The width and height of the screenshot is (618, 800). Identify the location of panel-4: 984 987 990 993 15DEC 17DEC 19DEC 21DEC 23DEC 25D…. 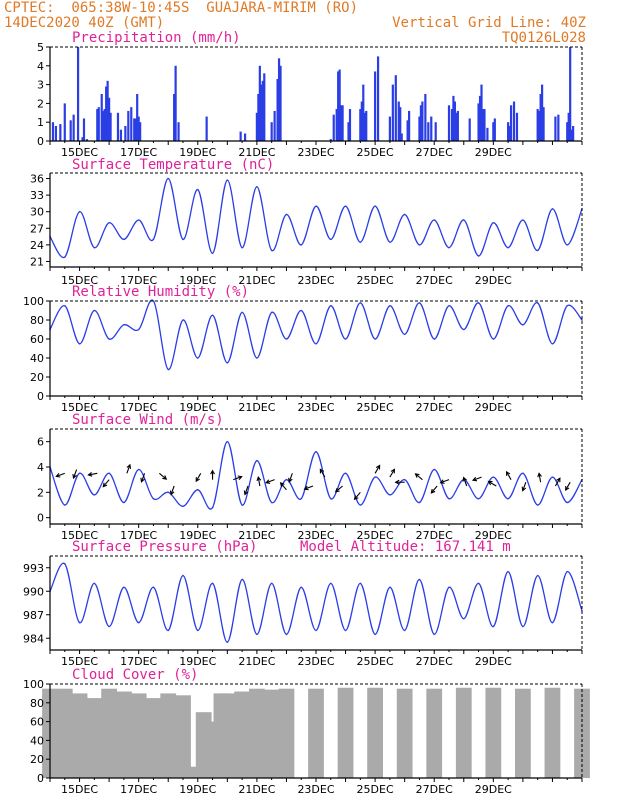
(303, 603).